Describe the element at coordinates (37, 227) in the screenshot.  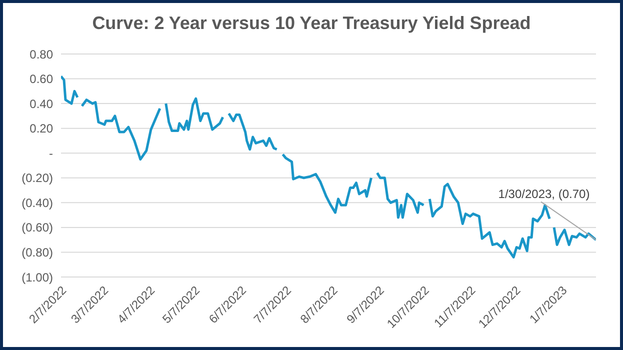
I see `y-tick-label: (0.60)` at that location.